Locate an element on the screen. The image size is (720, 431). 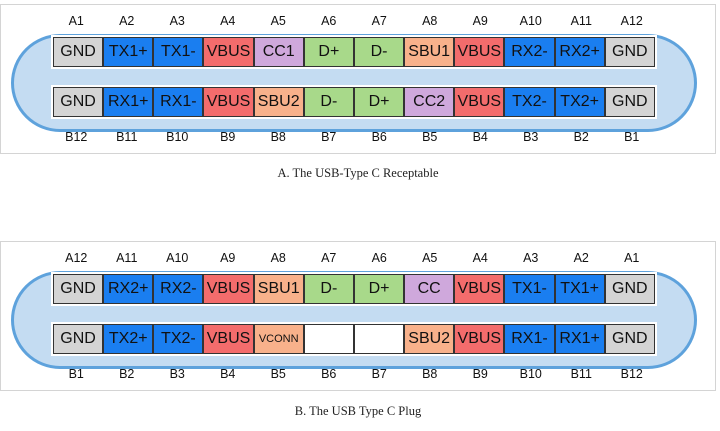
plug-top-pins: GND RX2+ RX2- VBUS SBU1 D- D+ CC VBUS TX1- TX1+ GND is located at coordinates (354, 289).